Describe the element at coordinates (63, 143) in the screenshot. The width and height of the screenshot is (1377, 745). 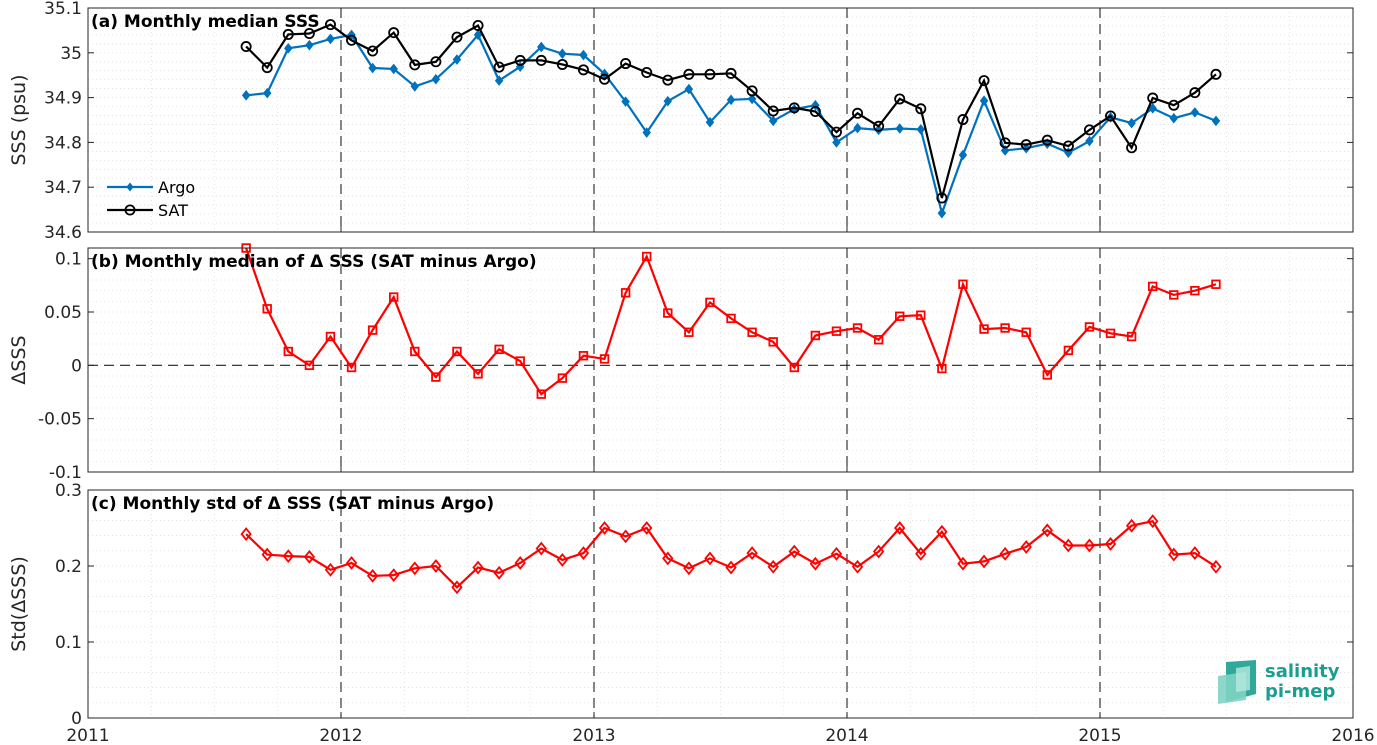
I see `y-tick-label: 34.8` at that location.